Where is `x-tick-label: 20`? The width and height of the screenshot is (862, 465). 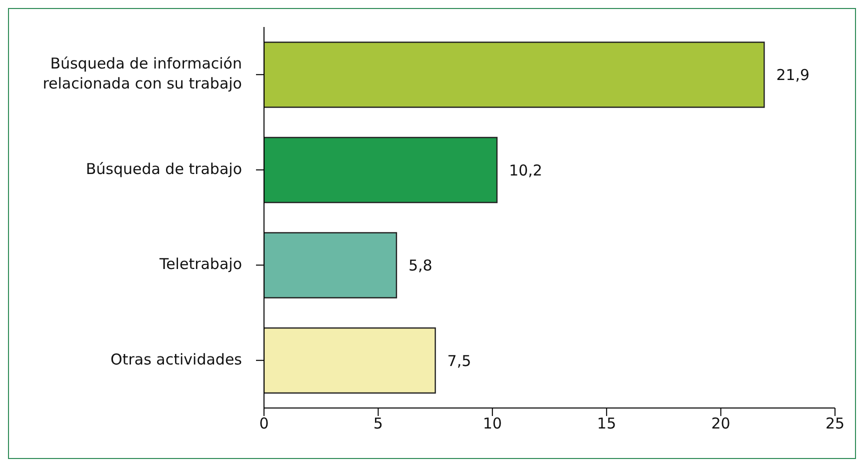
x-tick-label: 20 is located at coordinates (720, 423).